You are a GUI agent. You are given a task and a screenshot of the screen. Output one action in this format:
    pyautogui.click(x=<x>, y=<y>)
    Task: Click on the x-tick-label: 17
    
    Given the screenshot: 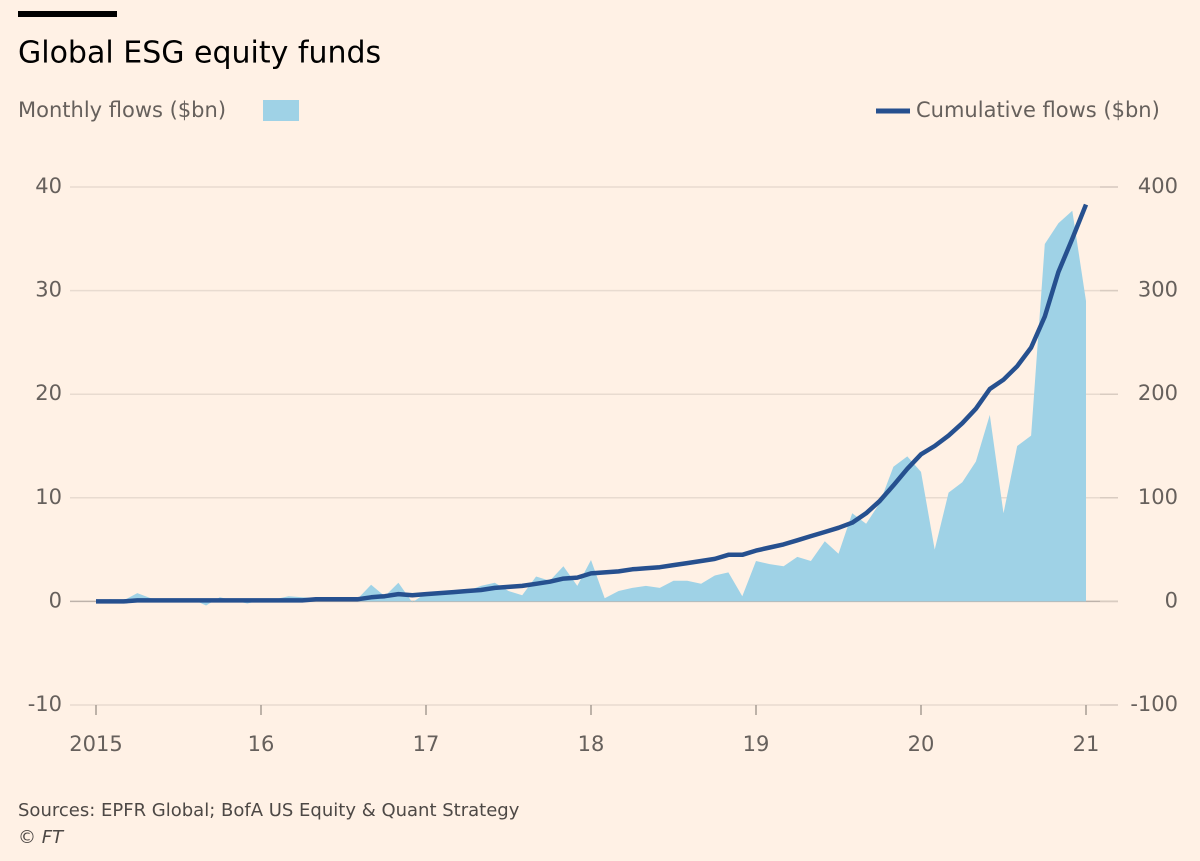 What is the action you would take?
    pyautogui.click(x=426, y=744)
    